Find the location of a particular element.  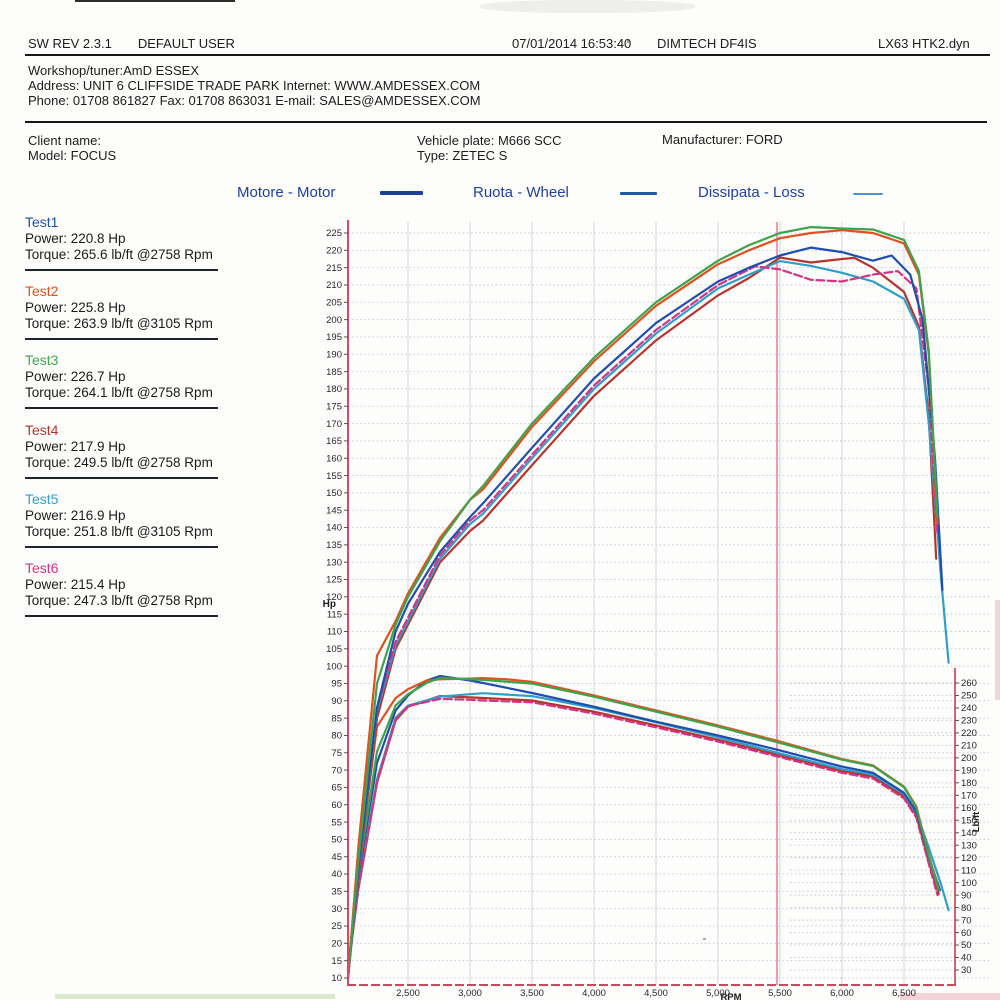

left-tick-label: 205 is located at coordinates (334, 303).